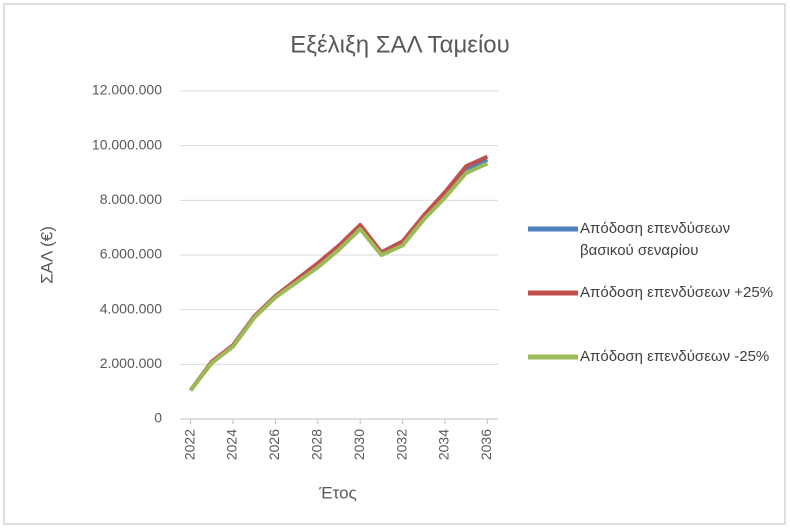 The image size is (790, 529). What do you see at coordinates (232, 444) in the screenshot?
I see `x-tick-label: 2024` at bounding box center [232, 444].